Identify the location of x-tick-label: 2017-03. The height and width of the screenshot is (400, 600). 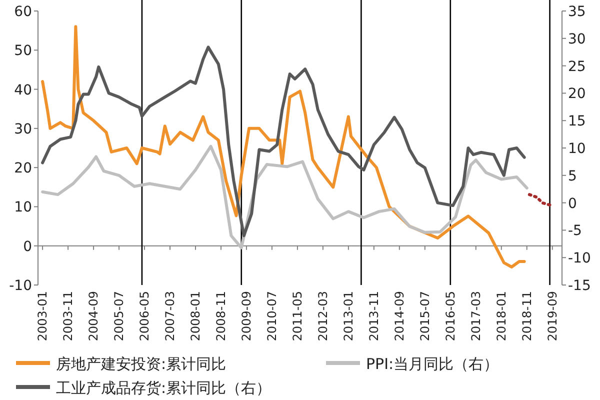
(475, 316).